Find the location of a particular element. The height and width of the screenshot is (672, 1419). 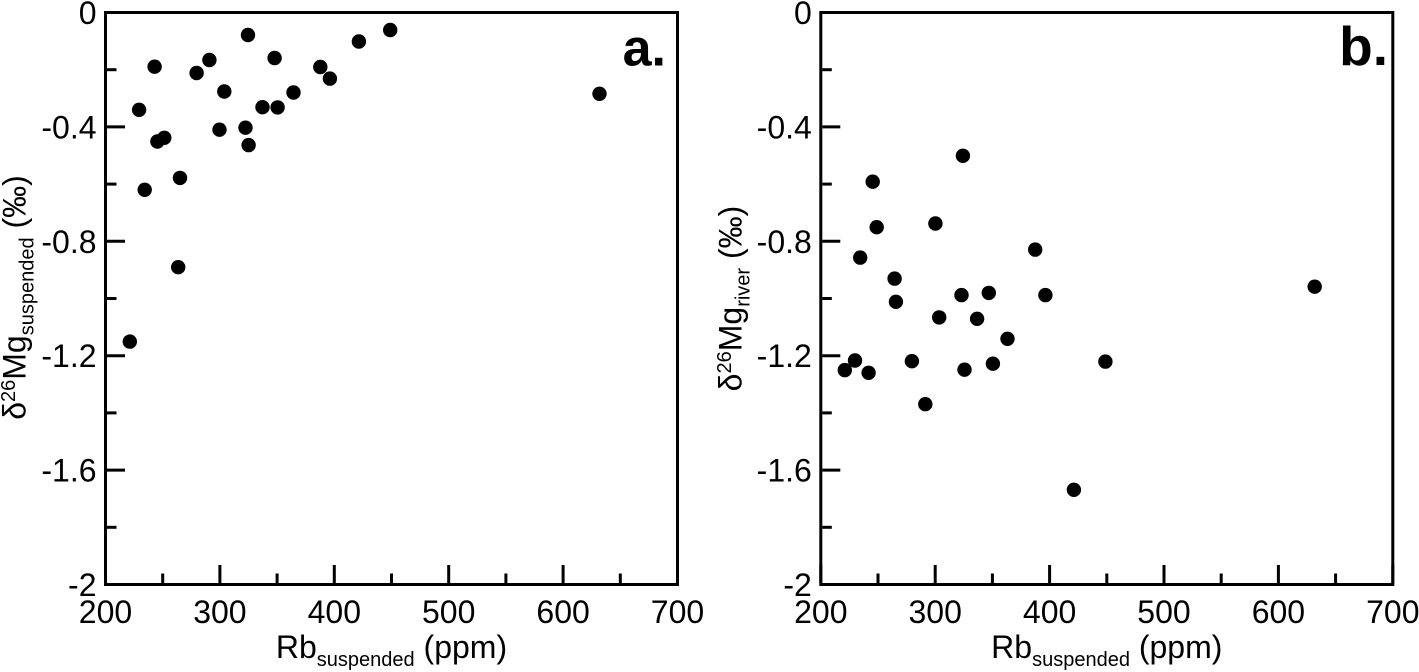

svg-text: b. is located at coordinates (1363, 46).